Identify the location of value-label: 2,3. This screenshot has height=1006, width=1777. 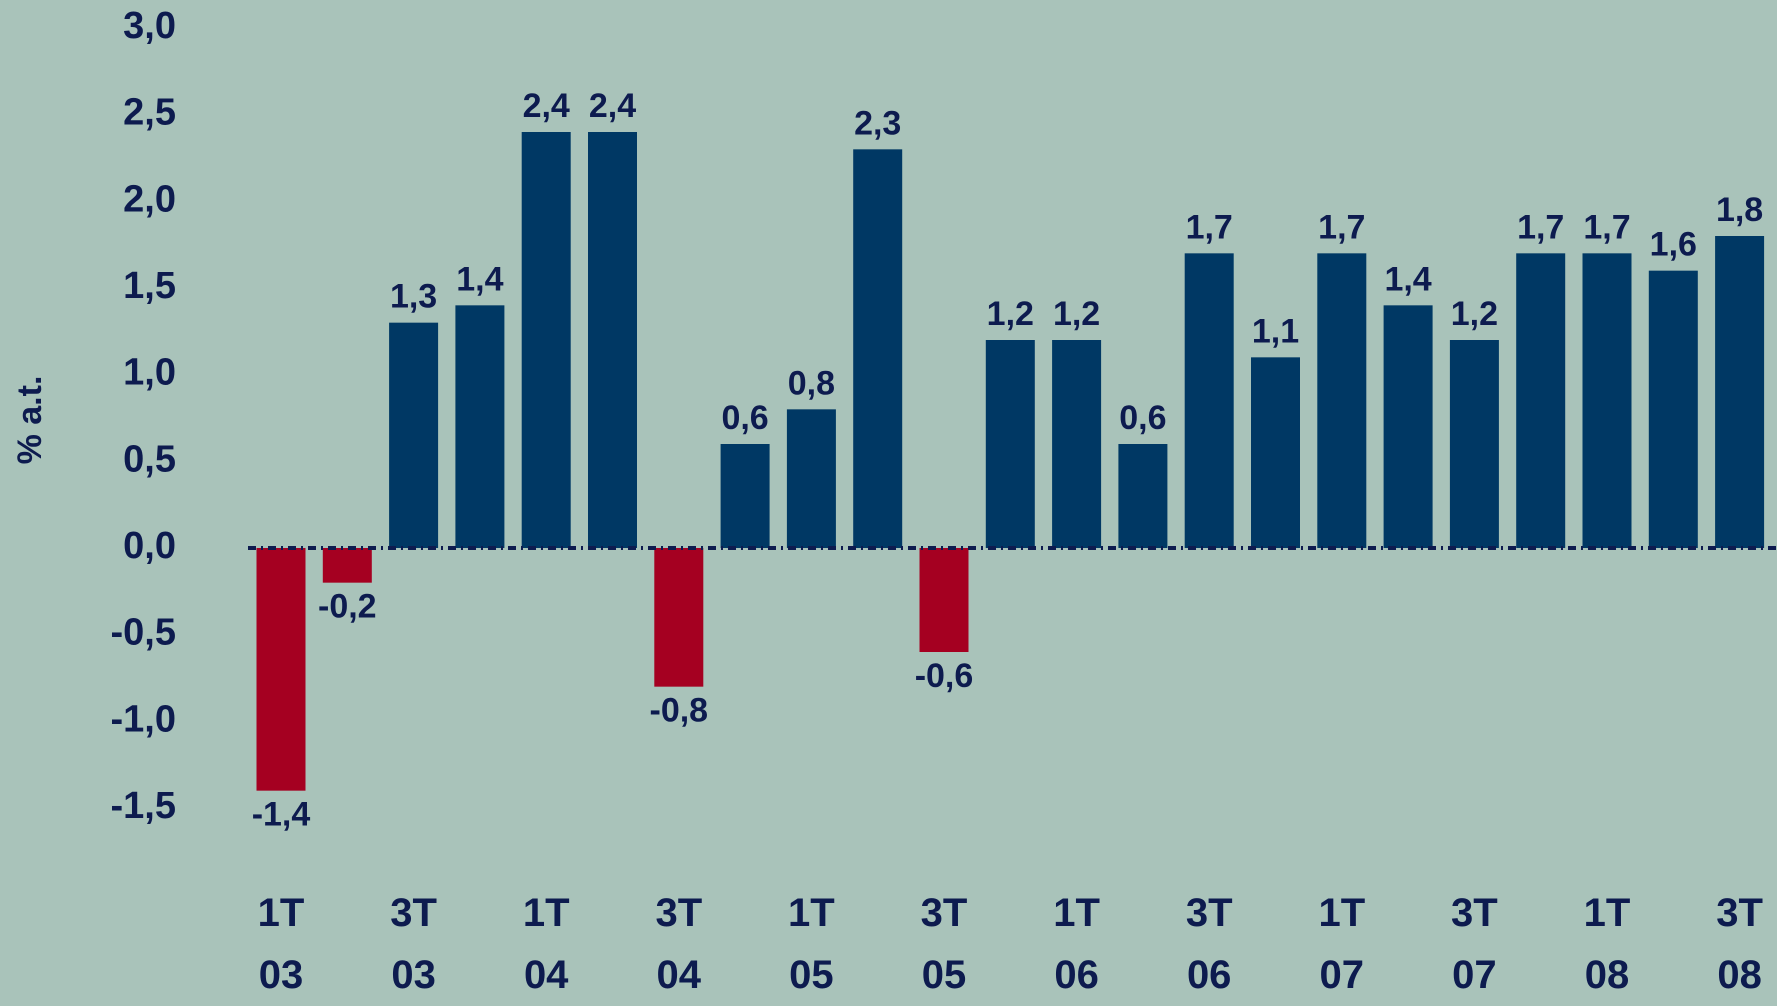
(877, 123).